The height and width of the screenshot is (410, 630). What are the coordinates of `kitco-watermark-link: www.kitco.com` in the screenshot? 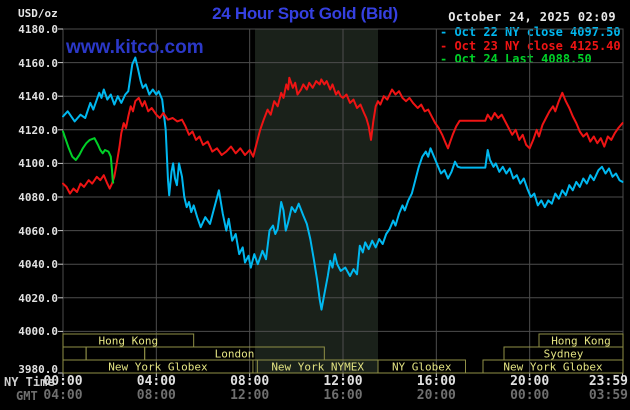 It's located at (135, 47).